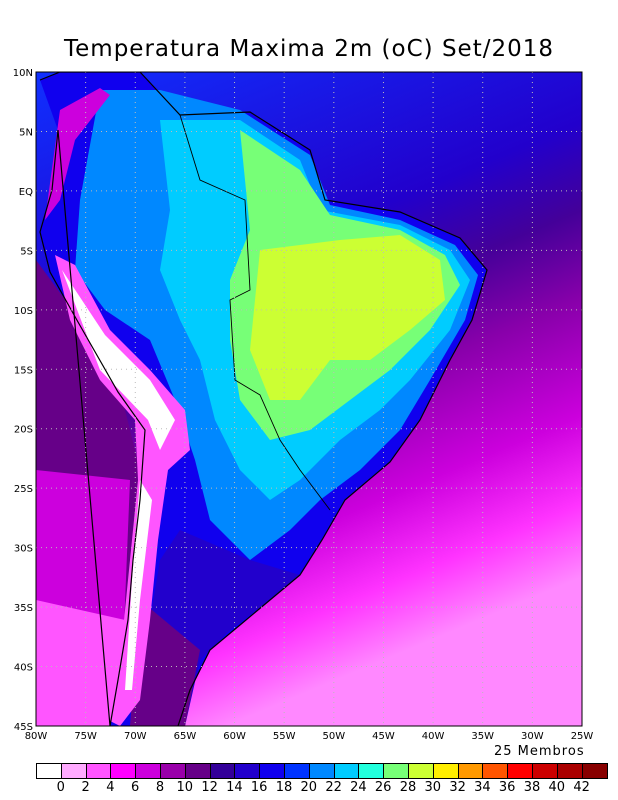  Describe the element at coordinates (284, 735) in the screenshot. I see `lon-label: 55W` at that location.